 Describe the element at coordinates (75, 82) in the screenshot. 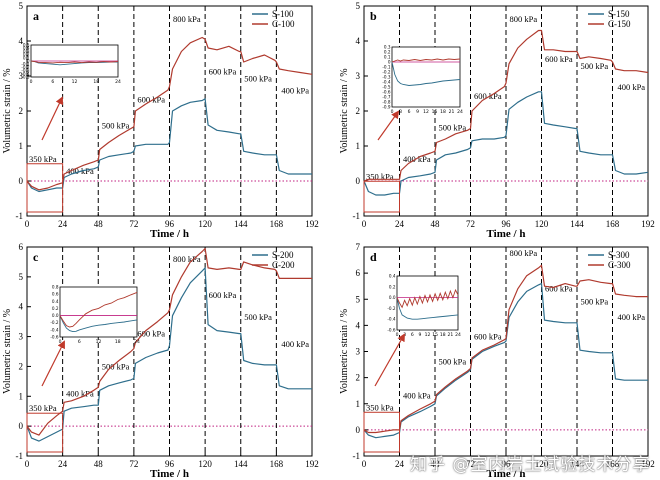

I see `inset-x-tick-label: 12` at that location.